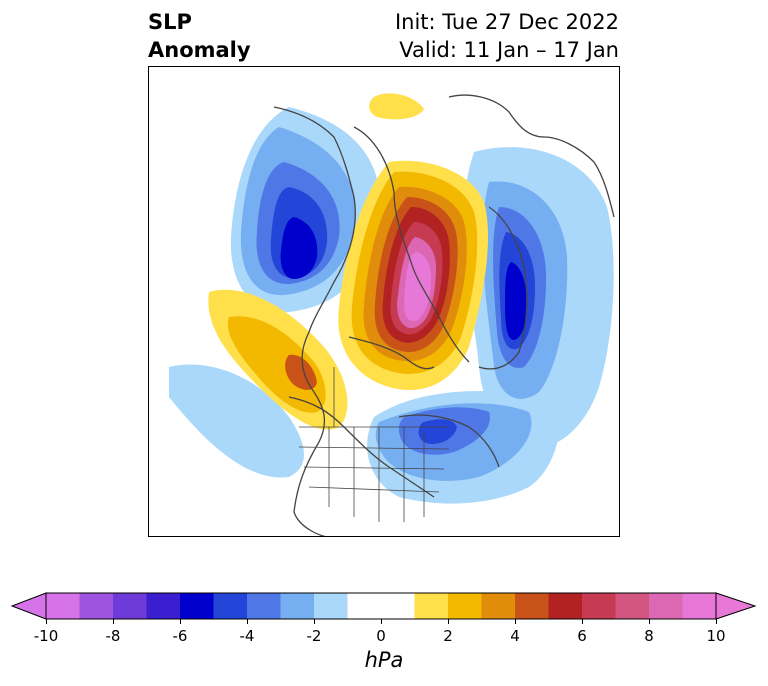  Describe the element at coordinates (374, 444) in the screenshot. I see `us-state-borders` at that location.